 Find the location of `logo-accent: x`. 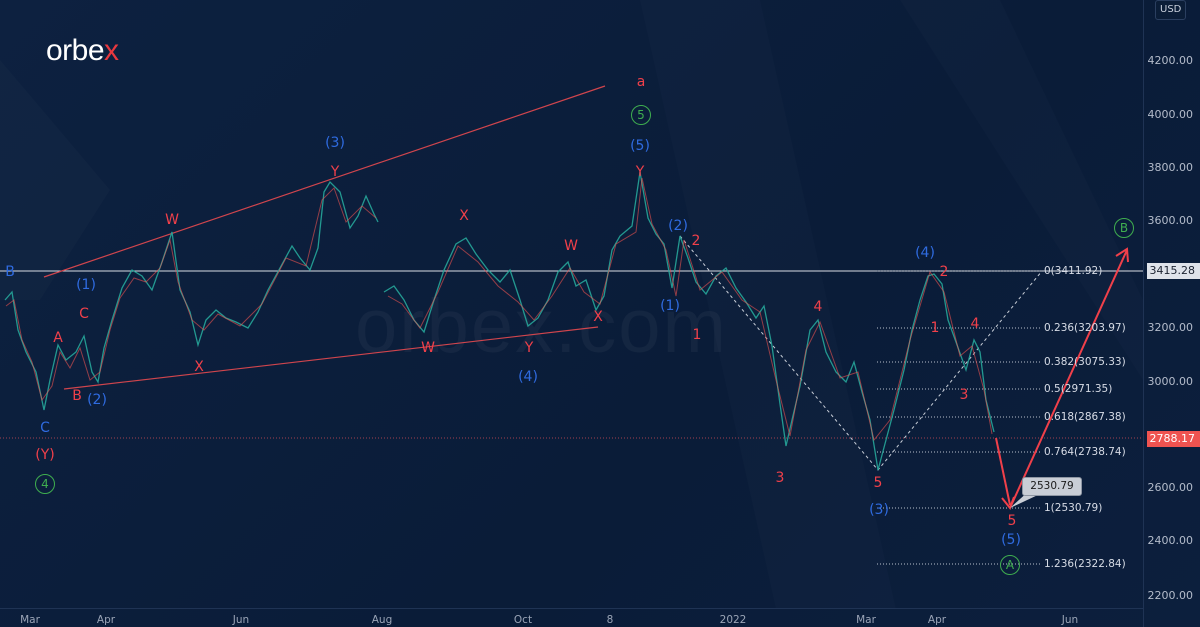

logo-accent: x is located at coordinates (111, 50).